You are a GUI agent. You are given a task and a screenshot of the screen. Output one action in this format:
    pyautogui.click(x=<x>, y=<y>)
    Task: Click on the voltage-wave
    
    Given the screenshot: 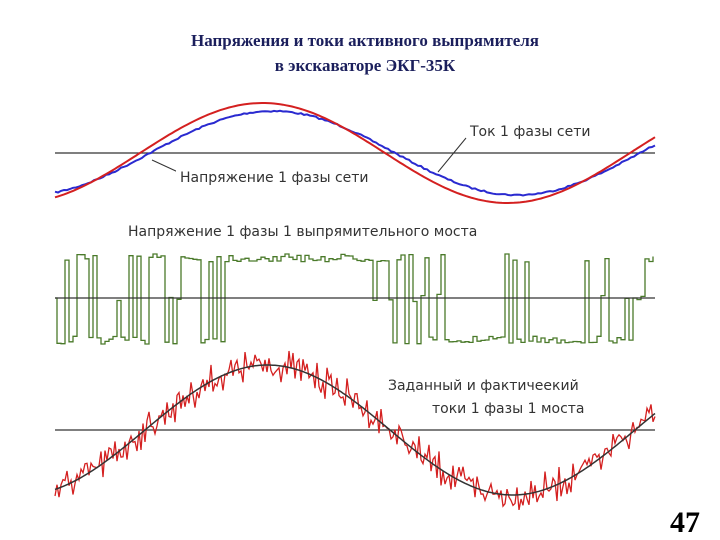 What is the action you would take?
    pyautogui.click(x=355, y=153)
    